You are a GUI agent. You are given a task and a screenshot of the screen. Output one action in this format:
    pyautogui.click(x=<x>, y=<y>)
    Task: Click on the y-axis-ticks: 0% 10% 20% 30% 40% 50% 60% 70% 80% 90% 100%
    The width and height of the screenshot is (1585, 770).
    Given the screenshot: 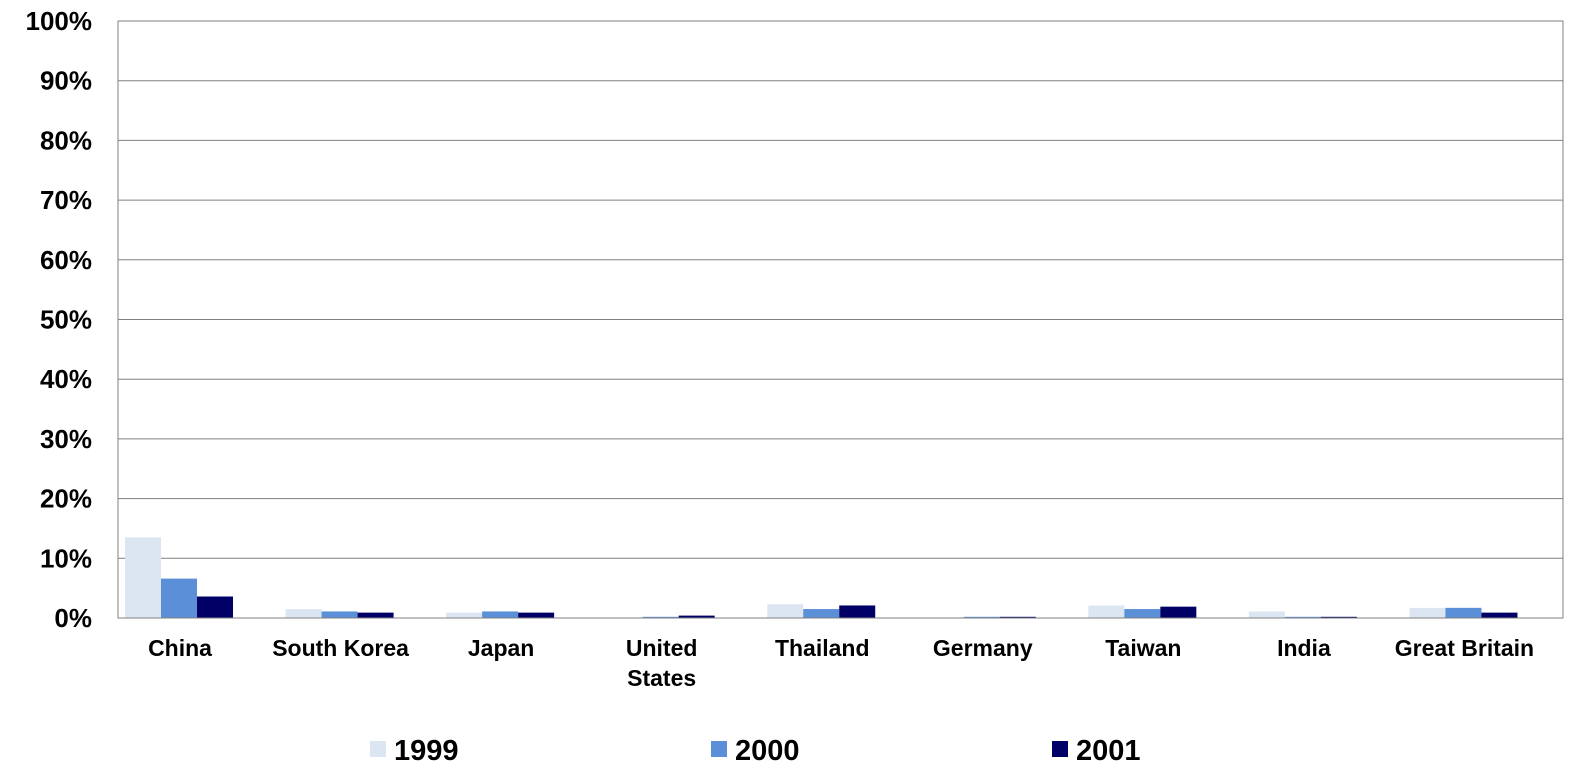 What is the action you would take?
    pyautogui.click(x=59, y=319)
    